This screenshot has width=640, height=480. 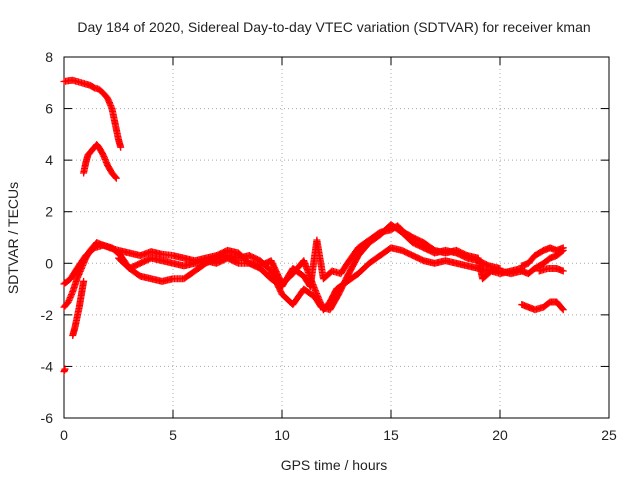 I want to click on x-tick-label: 20, so click(x=500, y=435).